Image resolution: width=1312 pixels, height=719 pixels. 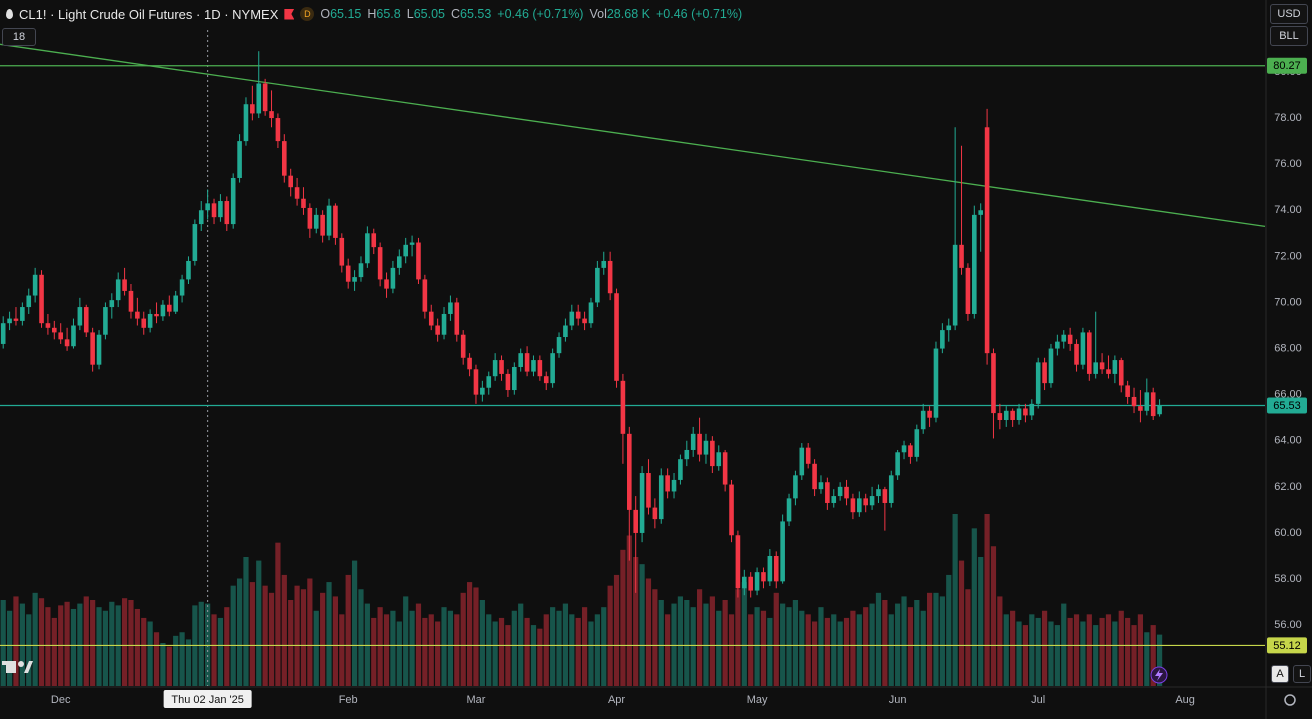 What do you see at coordinates (1289, 36) in the screenshot?
I see `unit-button: BLL` at bounding box center [1289, 36].